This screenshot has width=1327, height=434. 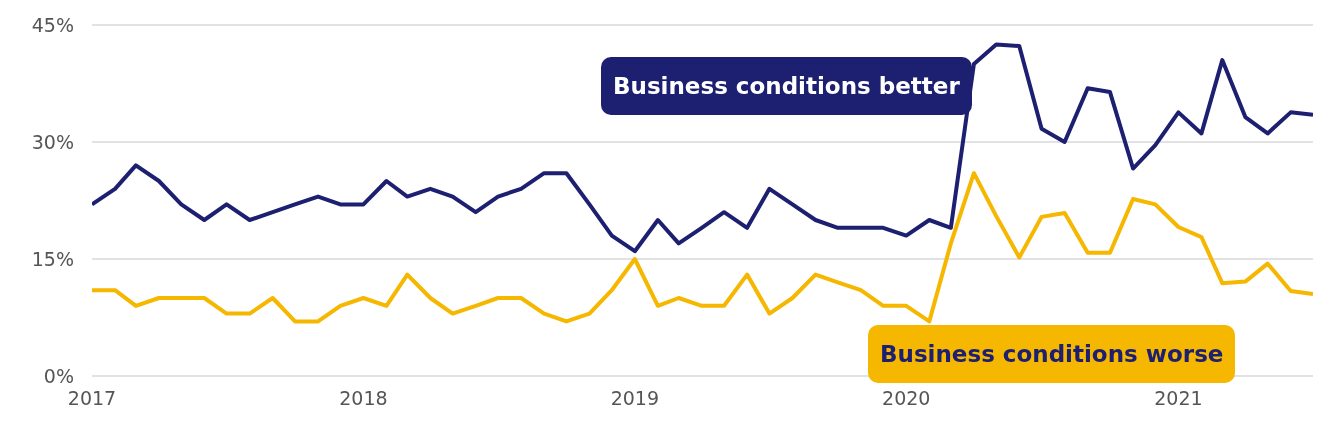 What do you see at coordinates (786, 86) in the screenshot?
I see `series-label: Business conditions better` at bounding box center [786, 86].